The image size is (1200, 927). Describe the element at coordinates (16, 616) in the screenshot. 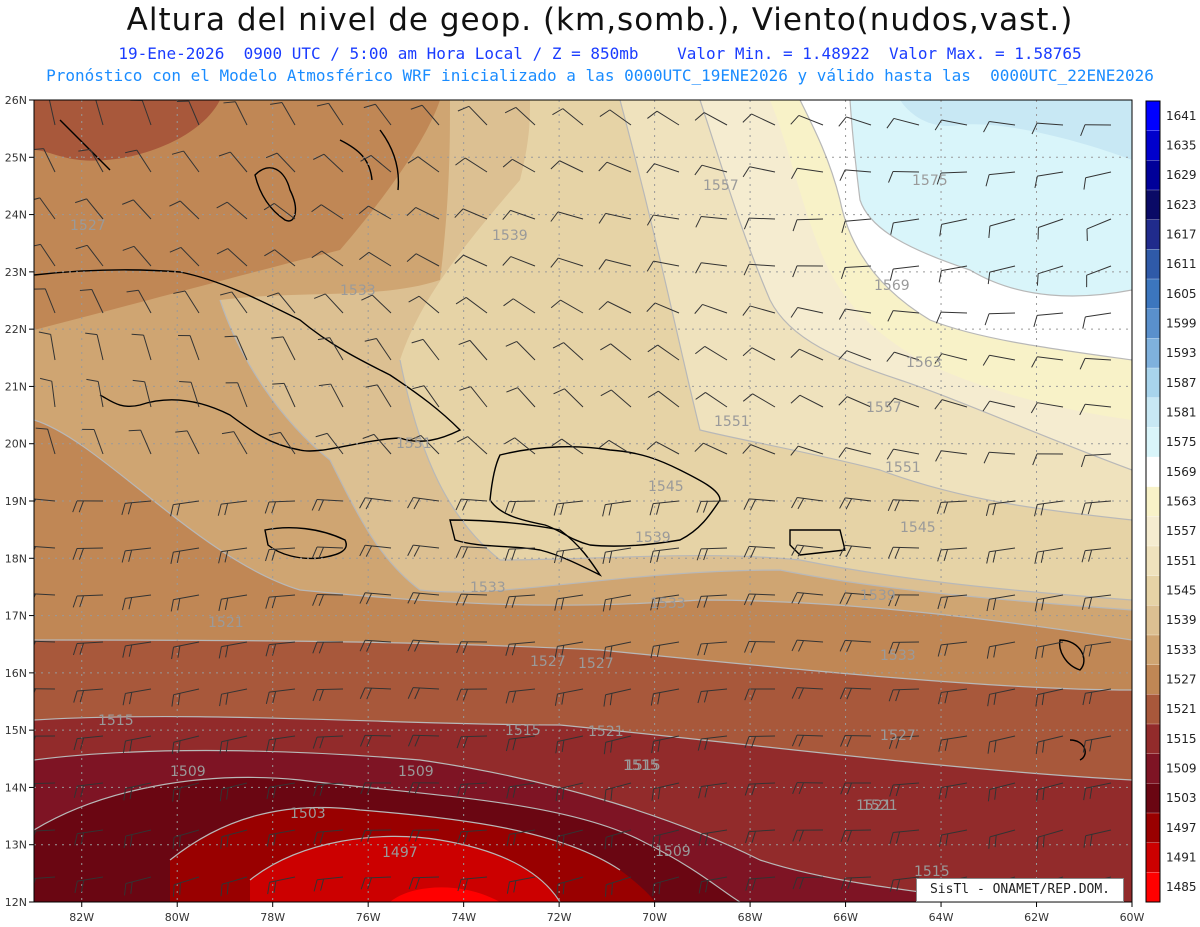

I see `lat-label: 17N` at that location.